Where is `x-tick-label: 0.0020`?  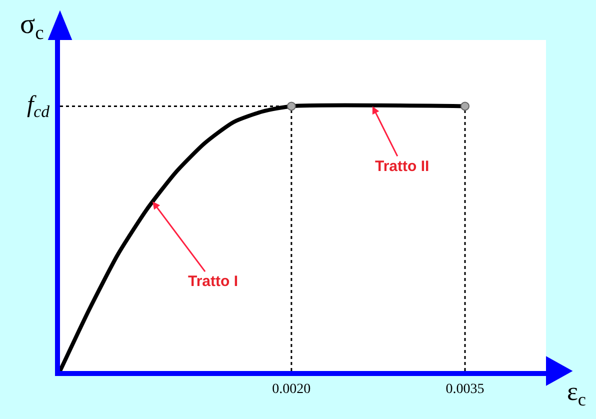
x-tick-label: 0.0020 is located at coordinates (291, 389).